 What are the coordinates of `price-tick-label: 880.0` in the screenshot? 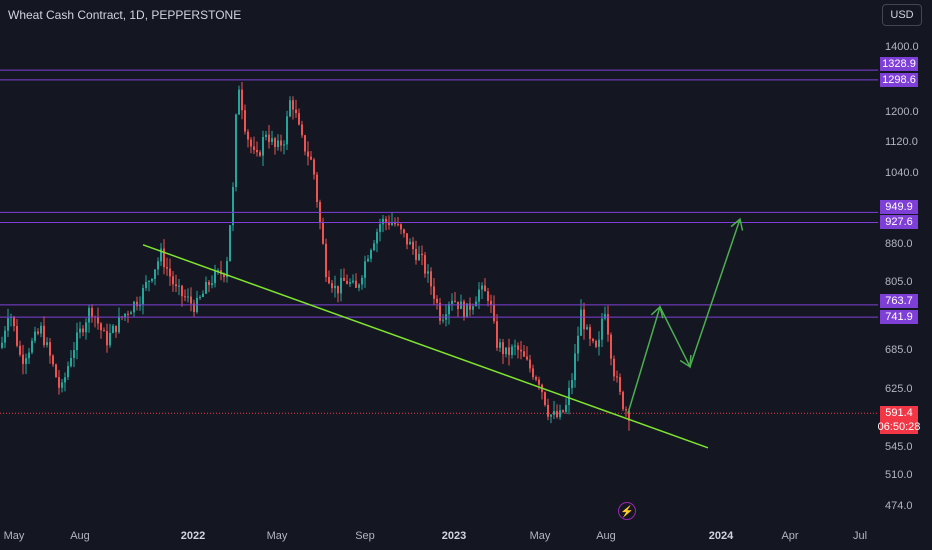 It's located at (899, 243).